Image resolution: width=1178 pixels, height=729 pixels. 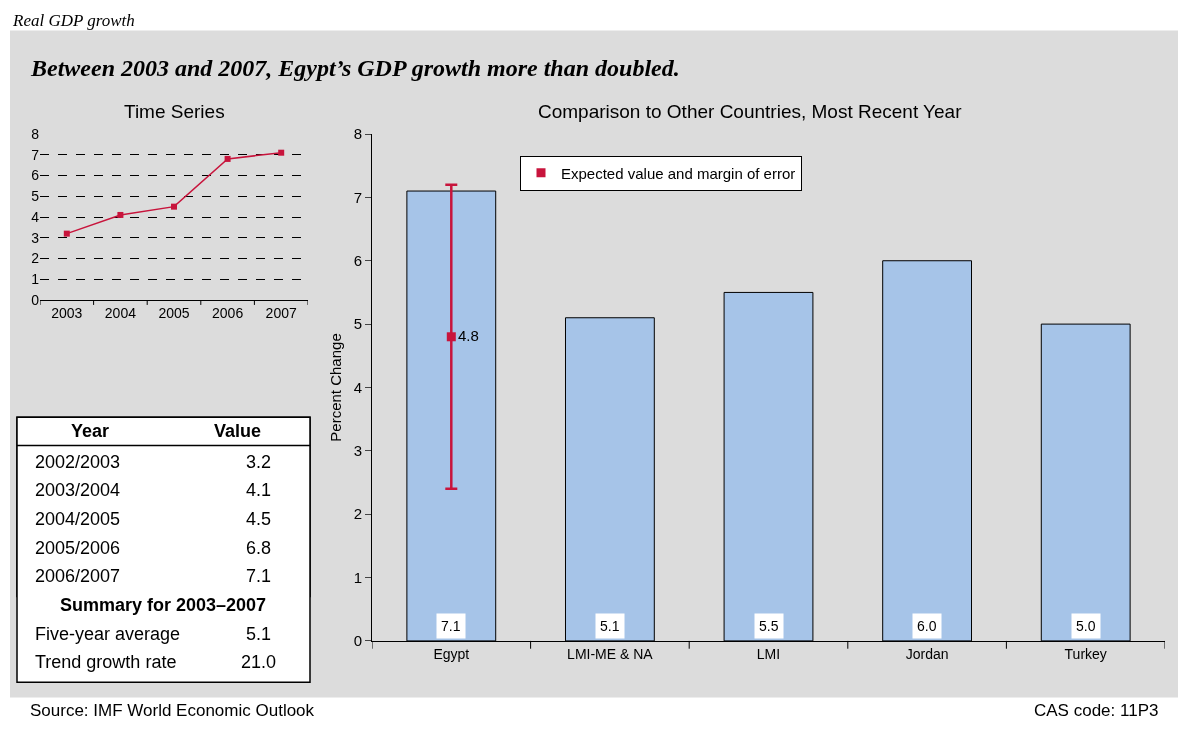 What do you see at coordinates (78, 490) in the screenshot?
I see `category-label: 2003/2004` at bounding box center [78, 490].